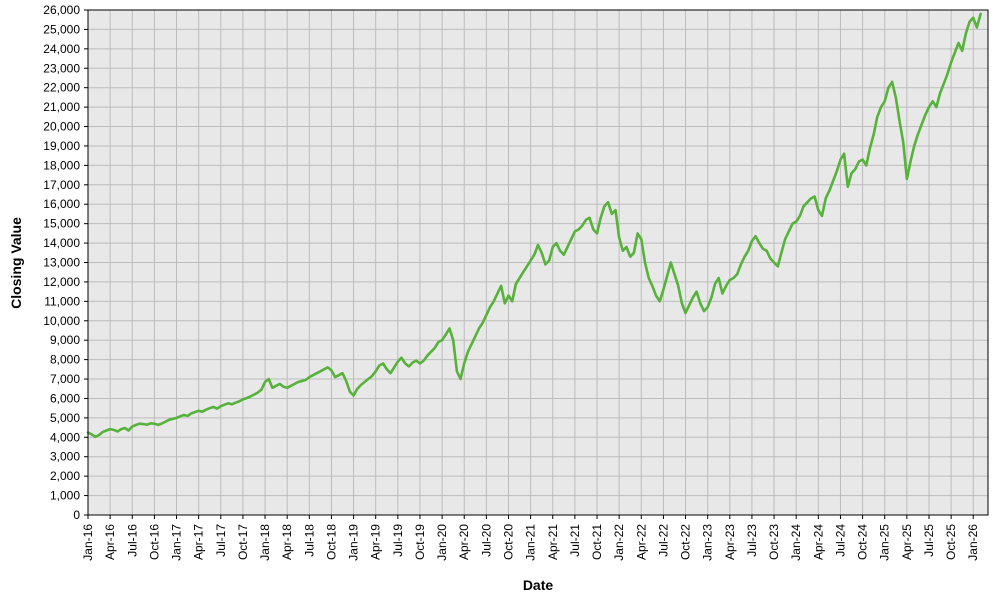 This screenshot has width=1000, height=600. I want to click on y-tick-label: 0, so click(76, 515).